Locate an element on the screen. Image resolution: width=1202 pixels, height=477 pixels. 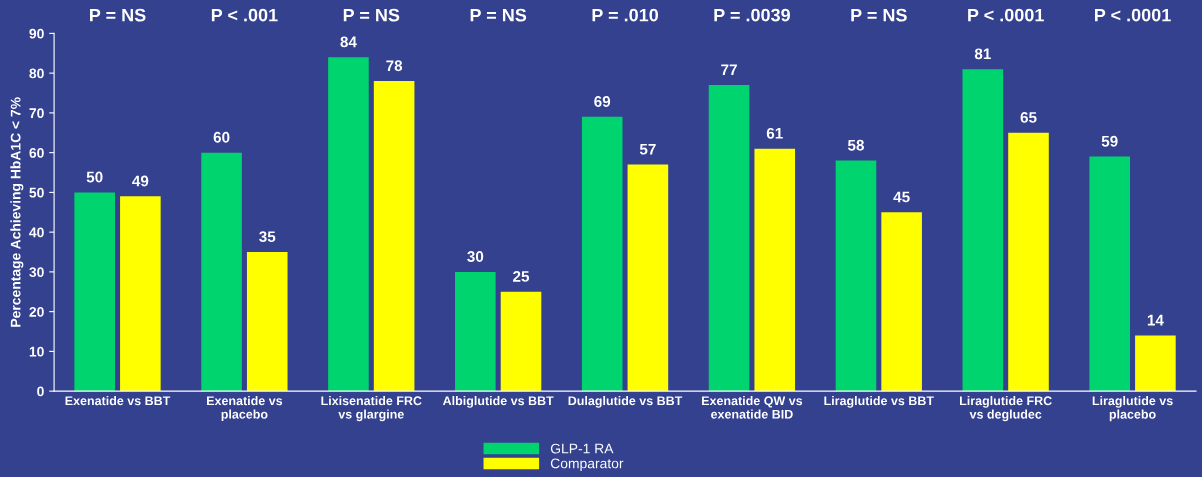
x-tick-label: Lixisenatide FRC vs glargine is located at coordinates (371, 409).